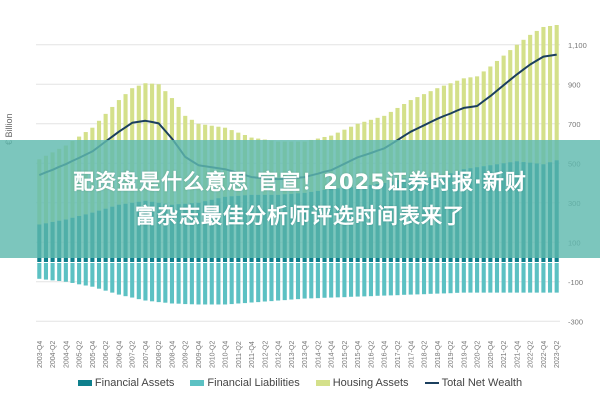 The width and height of the screenshot is (600, 400). Describe the element at coordinates (575, 282) in the screenshot. I see `y-tick-label: -100` at that location.